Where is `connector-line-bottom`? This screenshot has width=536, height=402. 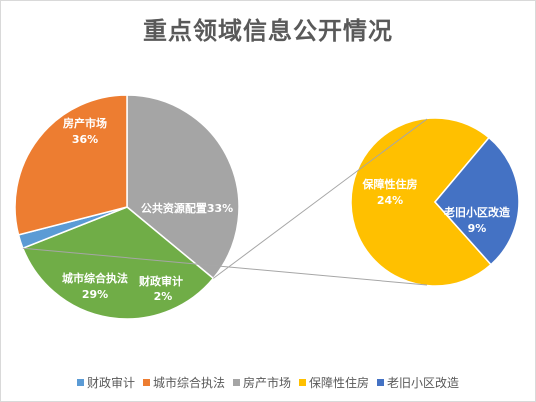
connector-line-bottom is located at coordinates (225, 266).